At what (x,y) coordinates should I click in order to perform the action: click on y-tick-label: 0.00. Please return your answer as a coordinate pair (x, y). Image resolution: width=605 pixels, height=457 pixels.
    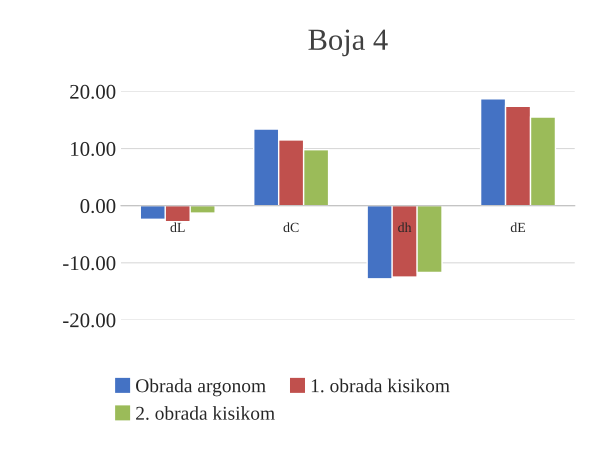
    Looking at the image, I should click on (98, 206).